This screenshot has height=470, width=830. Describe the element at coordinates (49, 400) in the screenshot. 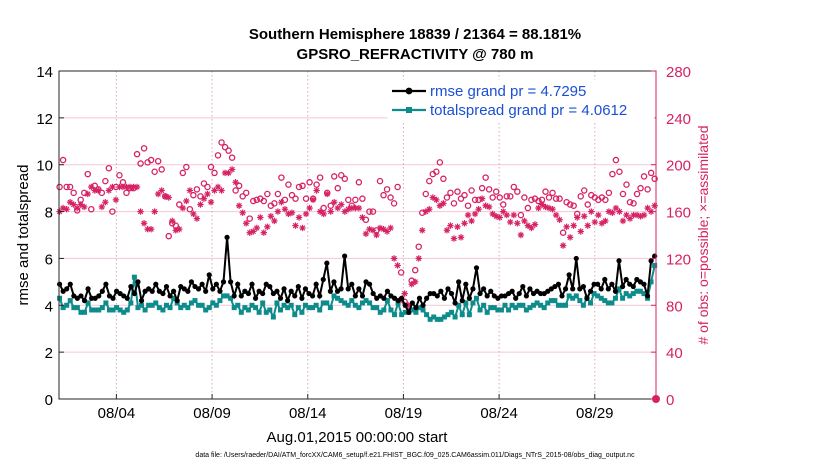

I see `y-tick-label: 0` at that location.